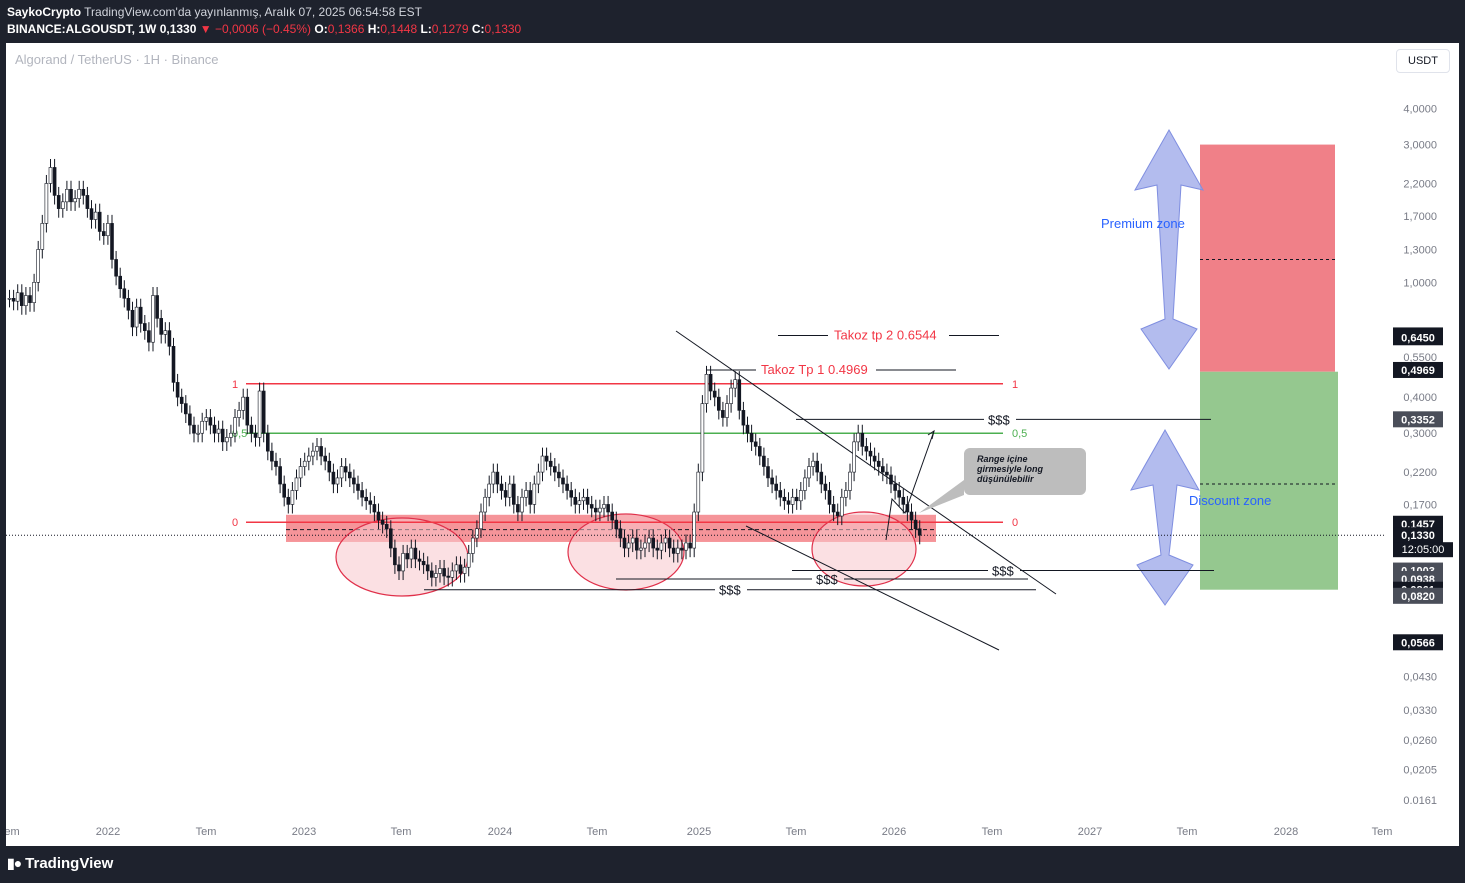 The height and width of the screenshot is (883, 1465). I want to click on price-axis, so click(1422, 444).